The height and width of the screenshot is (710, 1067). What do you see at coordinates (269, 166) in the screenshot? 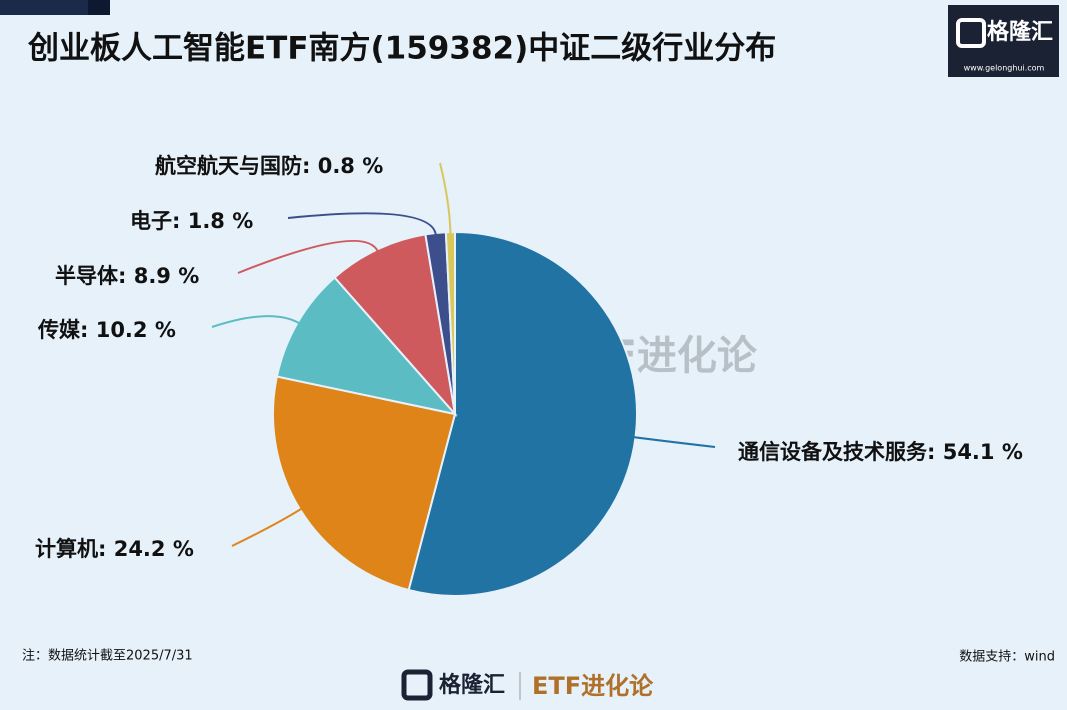
I see `value-label: 航空航天与国防: 0.8 %` at bounding box center [269, 166].